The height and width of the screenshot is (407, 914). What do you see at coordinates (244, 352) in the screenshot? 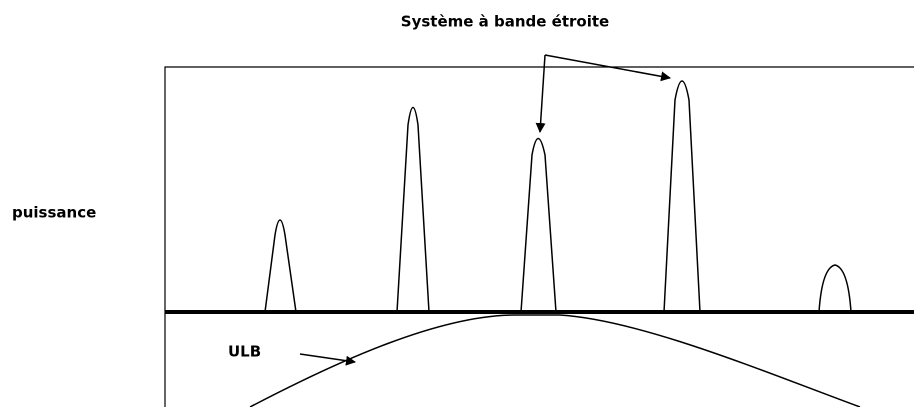
I see `ulb-label: ULB` at bounding box center [244, 352].